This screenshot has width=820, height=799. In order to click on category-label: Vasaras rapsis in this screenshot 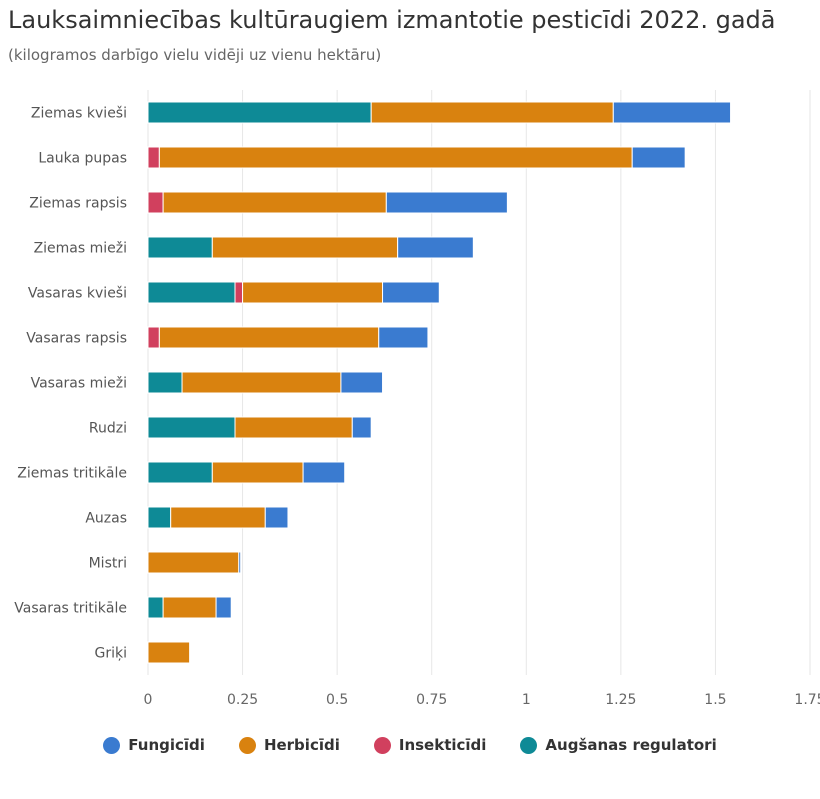, I will do `click(76, 339)`.